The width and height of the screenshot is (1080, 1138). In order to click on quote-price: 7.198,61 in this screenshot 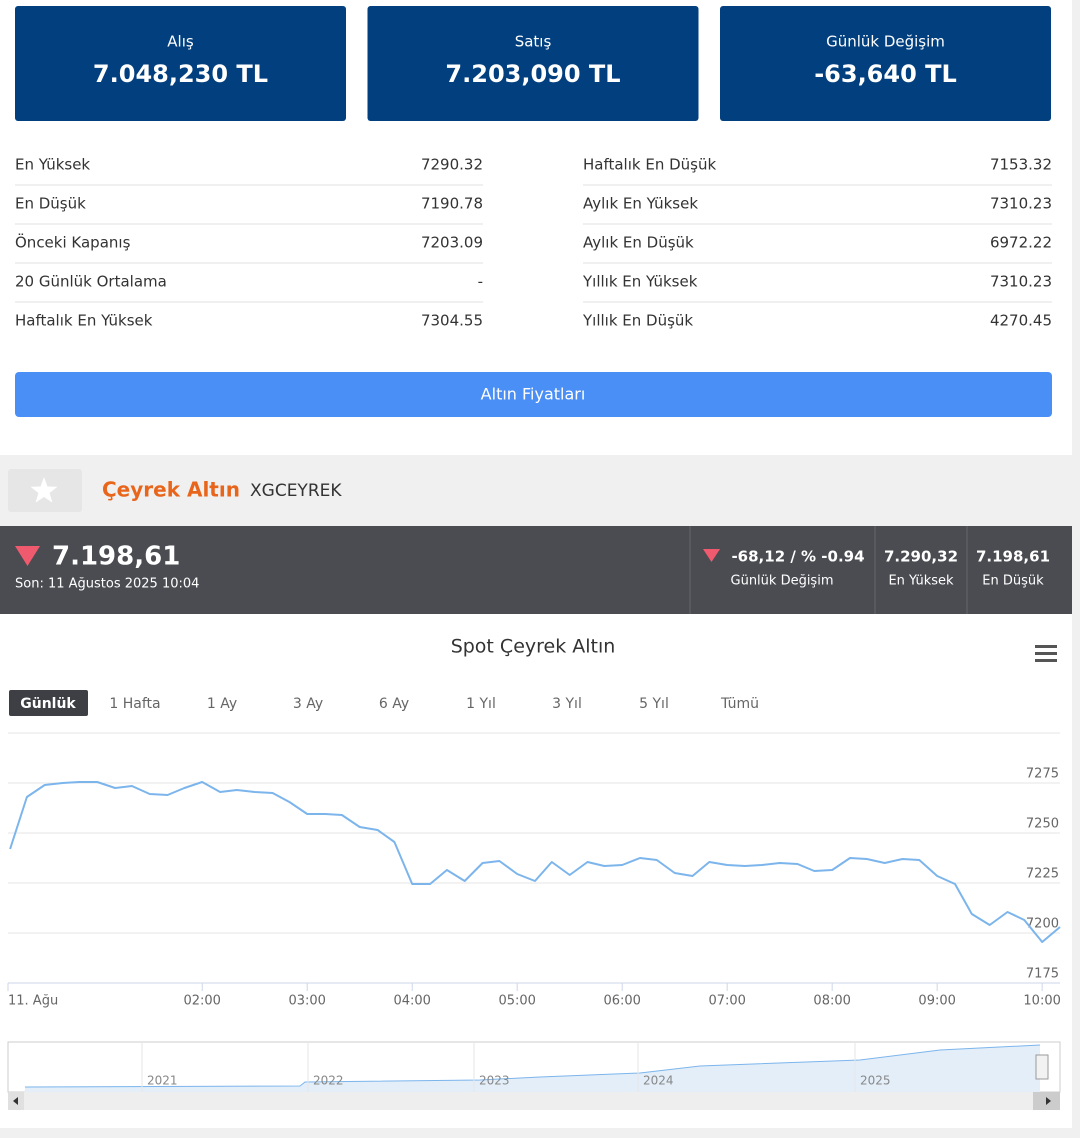, I will do `click(116, 557)`.